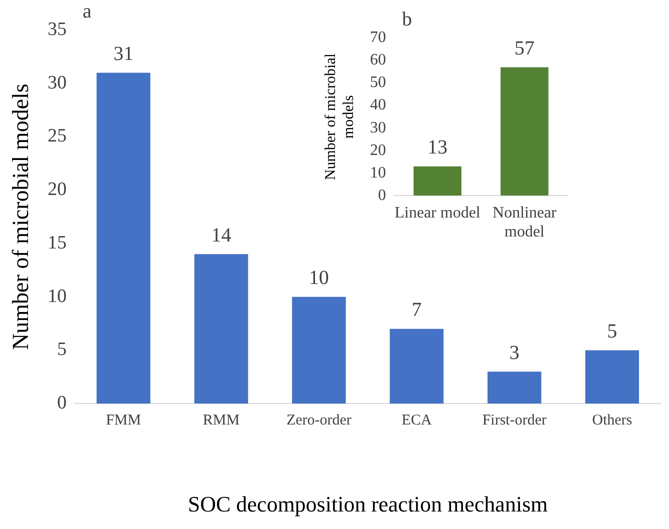  I want to click on data-label: 57, so click(524, 49).